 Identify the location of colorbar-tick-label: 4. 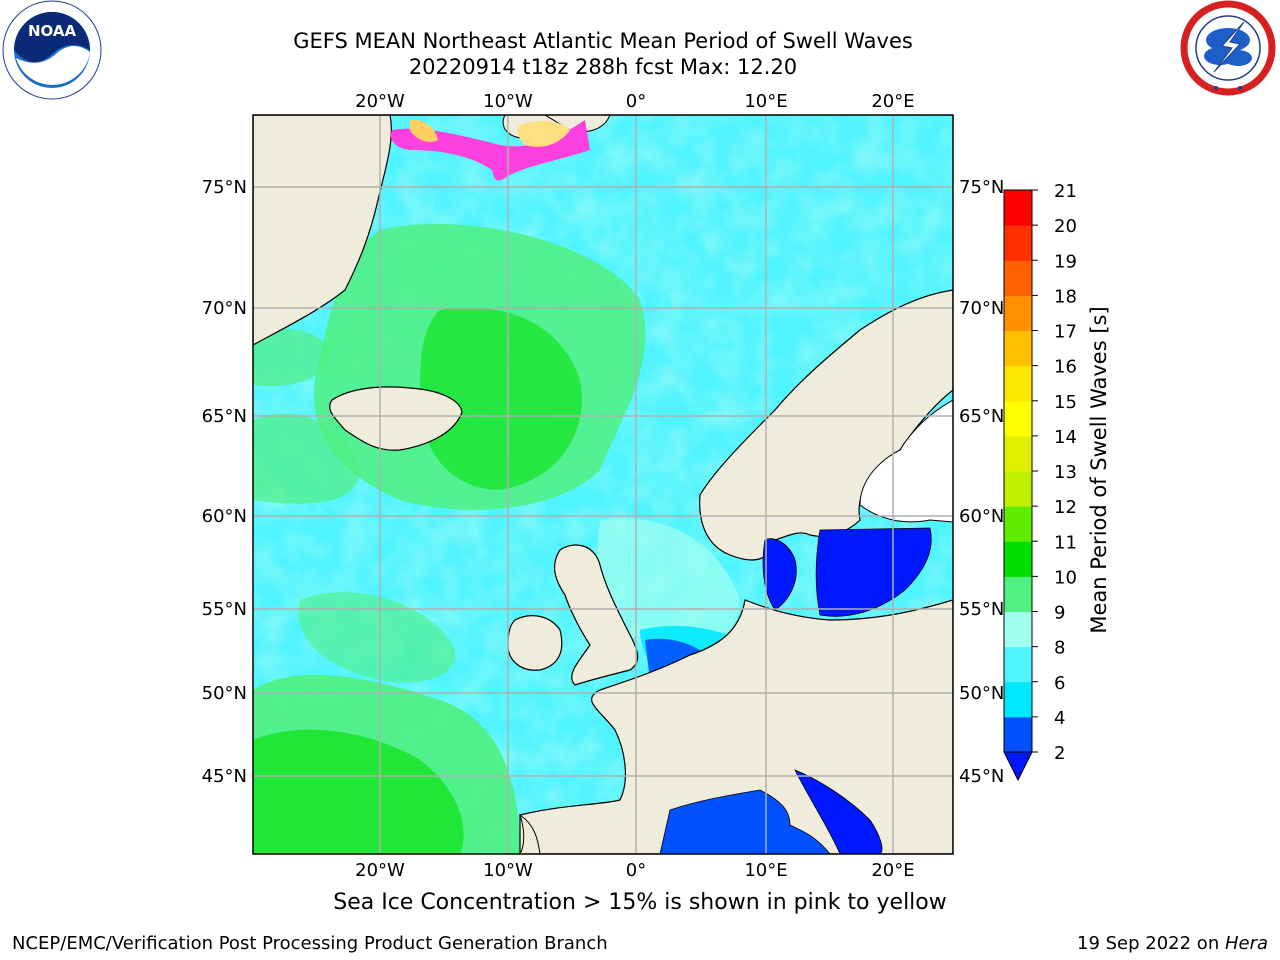
(1059, 718).